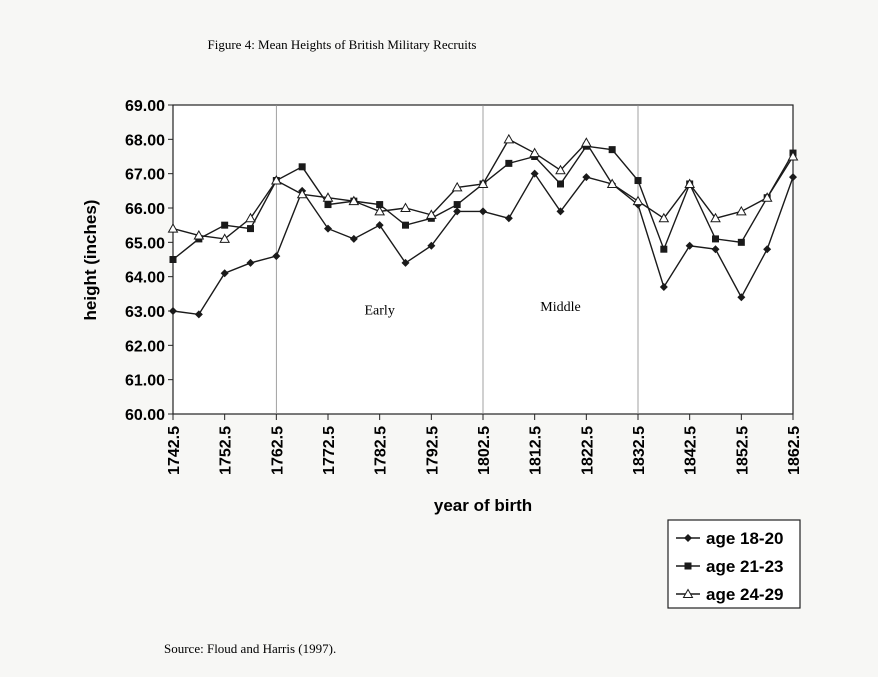  What do you see at coordinates (483, 505) in the screenshot?
I see `x-axis-label: year of birth` at bounding box center [483, 505].